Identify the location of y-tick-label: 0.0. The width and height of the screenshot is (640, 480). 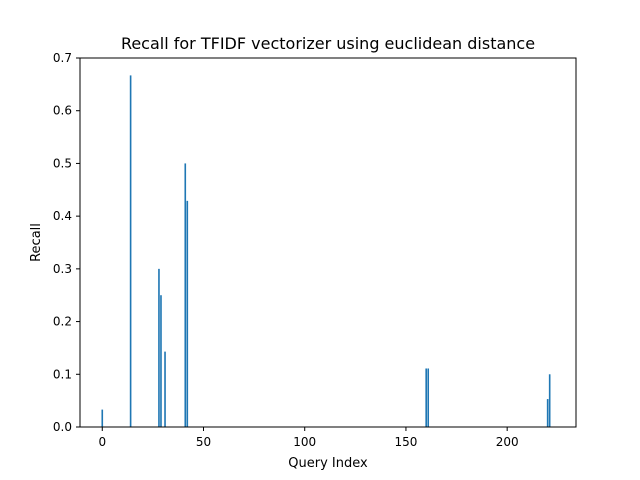
(62, 427).